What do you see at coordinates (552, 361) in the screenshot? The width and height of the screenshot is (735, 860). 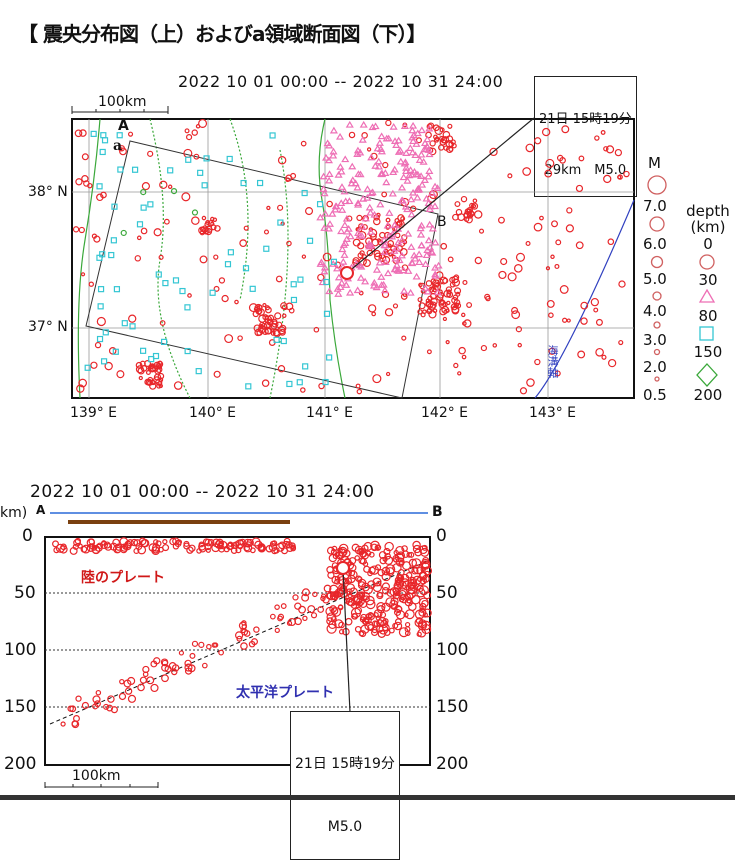 I see `trench-label: 海溝軸` at bounding box center [552, 361].